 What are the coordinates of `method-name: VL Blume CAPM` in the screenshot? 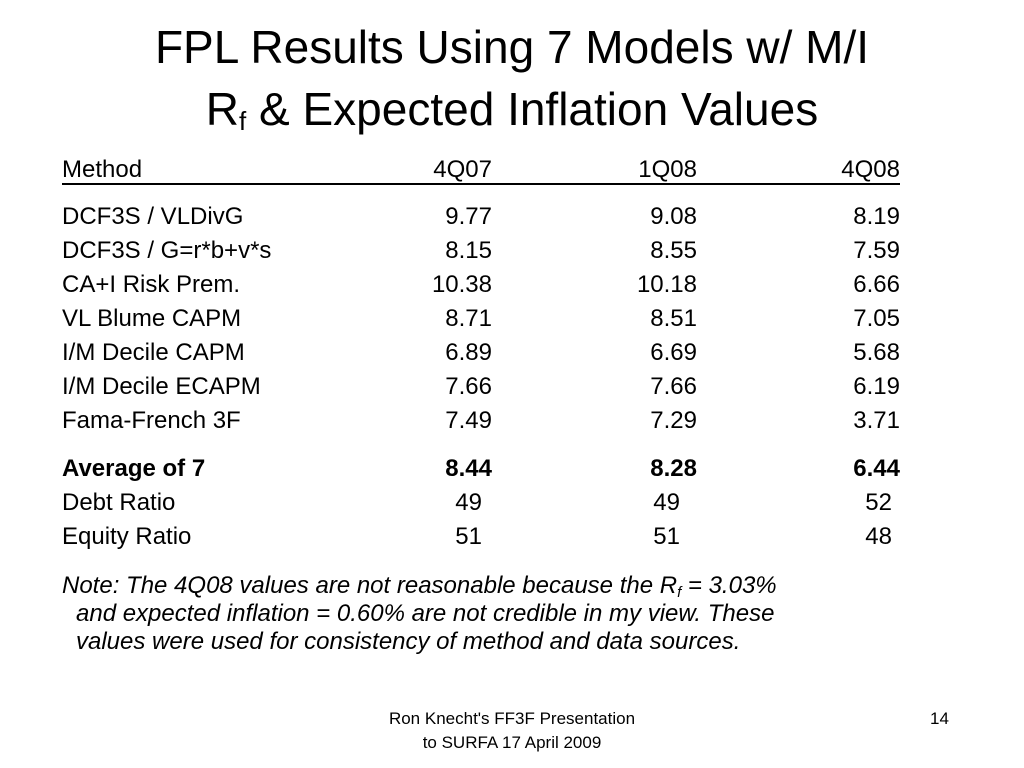 It's located at (152, 318).